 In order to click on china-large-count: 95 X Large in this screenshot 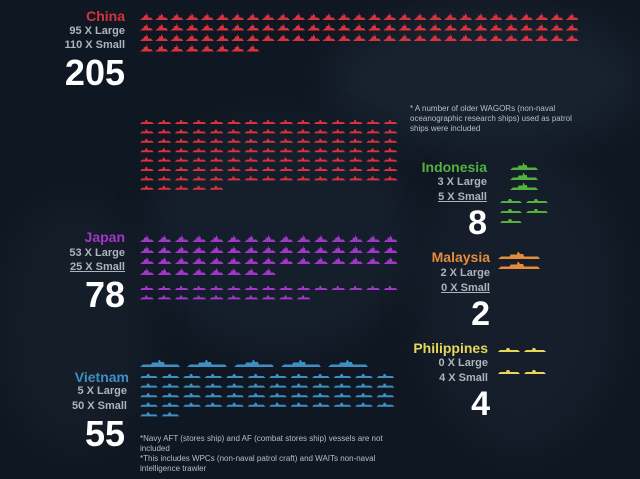, I will do `click(97, 31)`.